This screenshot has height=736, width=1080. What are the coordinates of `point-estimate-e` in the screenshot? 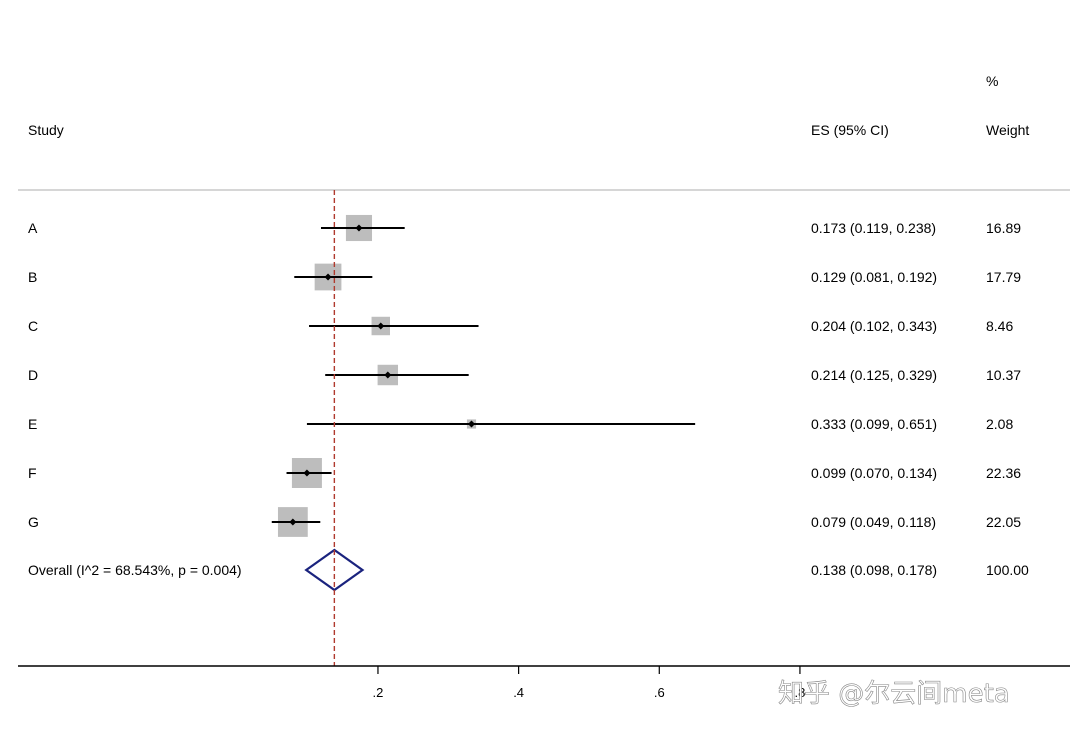 It's located at (471, 424).